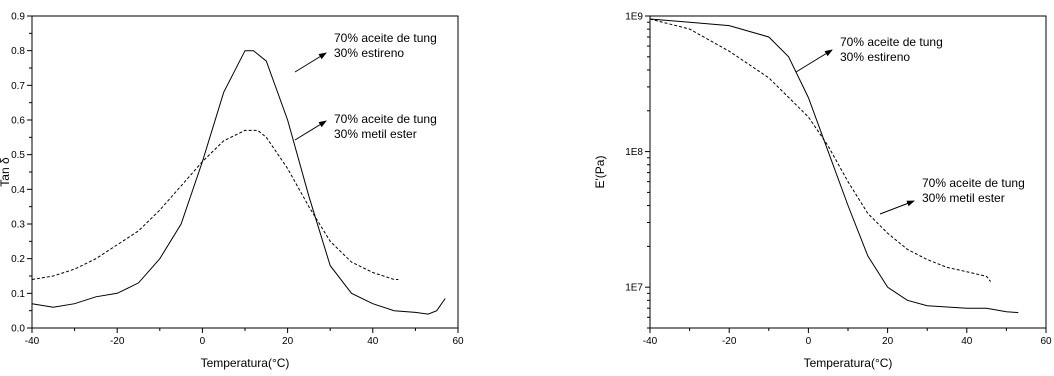  Describe the element at coordinates (809, 341) in the screenshot. I see `storage-modulus-x-tick-label: 0` at that location.